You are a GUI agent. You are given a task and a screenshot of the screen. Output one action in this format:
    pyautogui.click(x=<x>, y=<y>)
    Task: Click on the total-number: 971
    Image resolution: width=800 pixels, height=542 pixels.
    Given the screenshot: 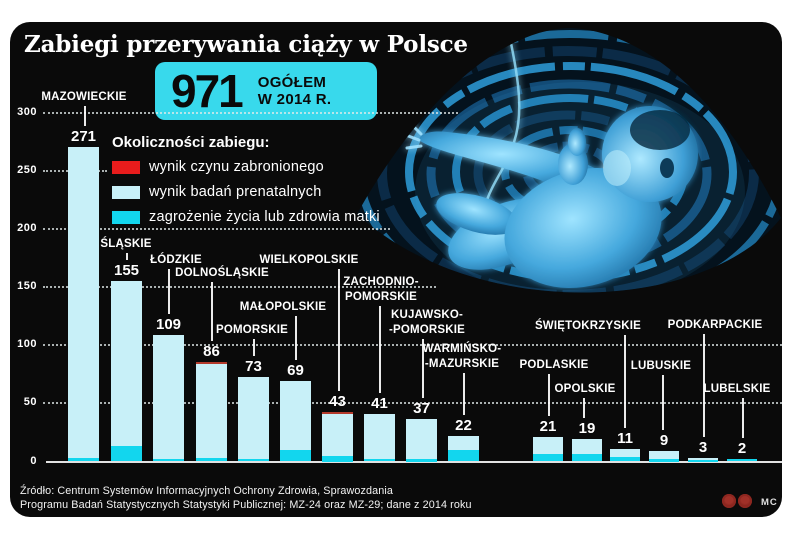 What is the action you would take?
    pyautogui.click(x=207, y=91)
    